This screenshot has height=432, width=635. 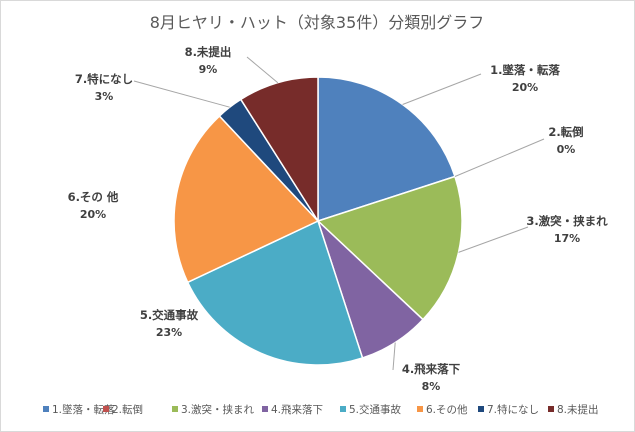 What do you see at coordinates (169, 315) in the screenshot?
I see `slice-label: 5.交通事故` at bounding box center [169, 315].